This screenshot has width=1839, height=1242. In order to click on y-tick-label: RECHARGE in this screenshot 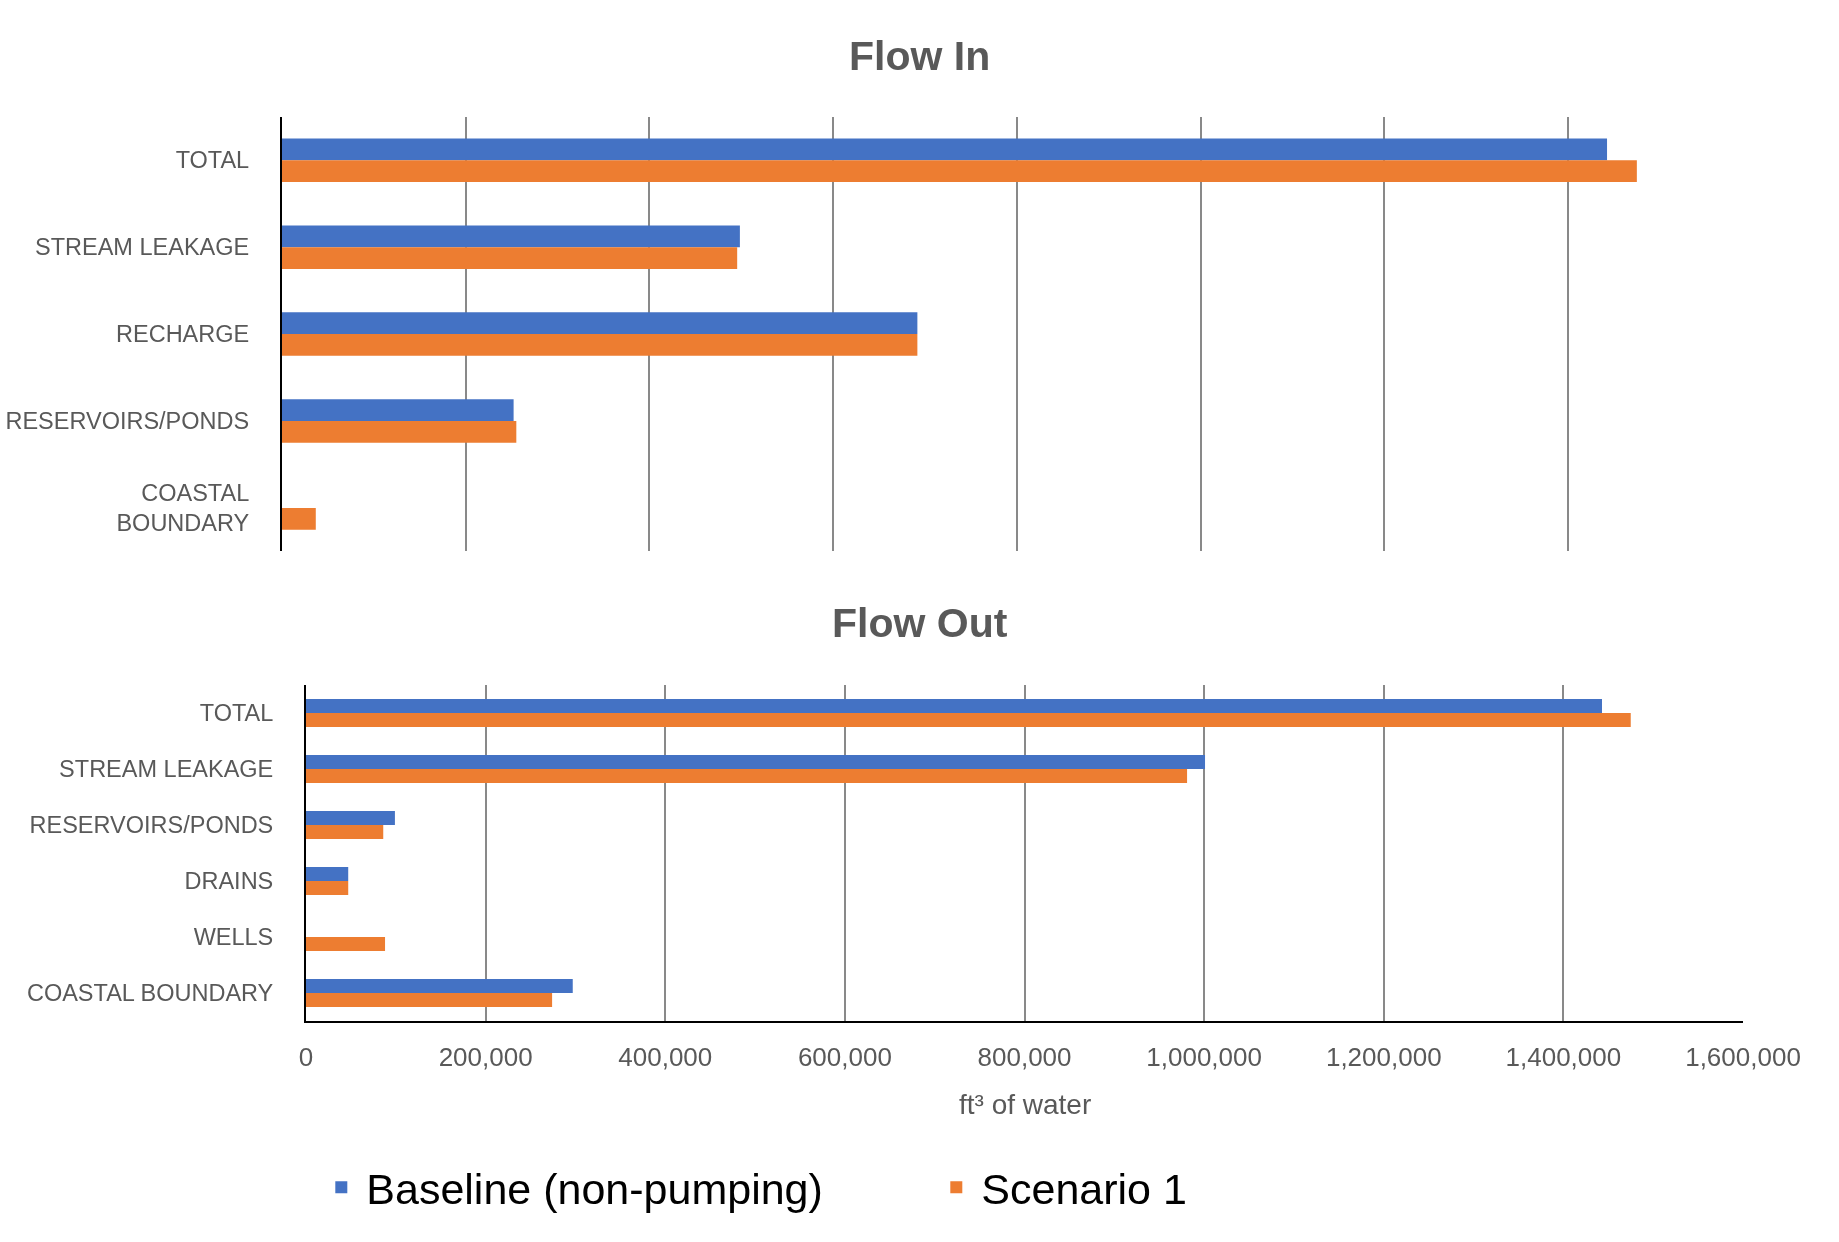, I will do `click(183, 334)`.